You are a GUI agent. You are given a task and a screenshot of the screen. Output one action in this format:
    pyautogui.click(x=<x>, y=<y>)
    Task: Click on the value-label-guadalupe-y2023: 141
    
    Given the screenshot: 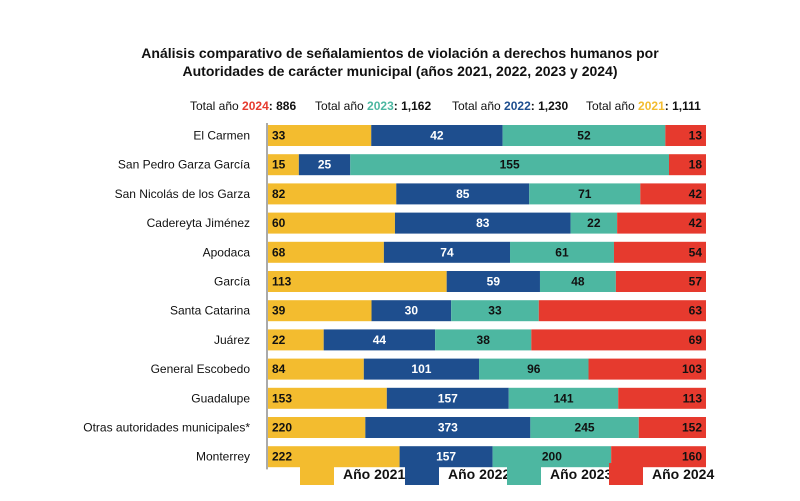 What is the action you would take?
    pyautogui.click(x=563, y=398)
    